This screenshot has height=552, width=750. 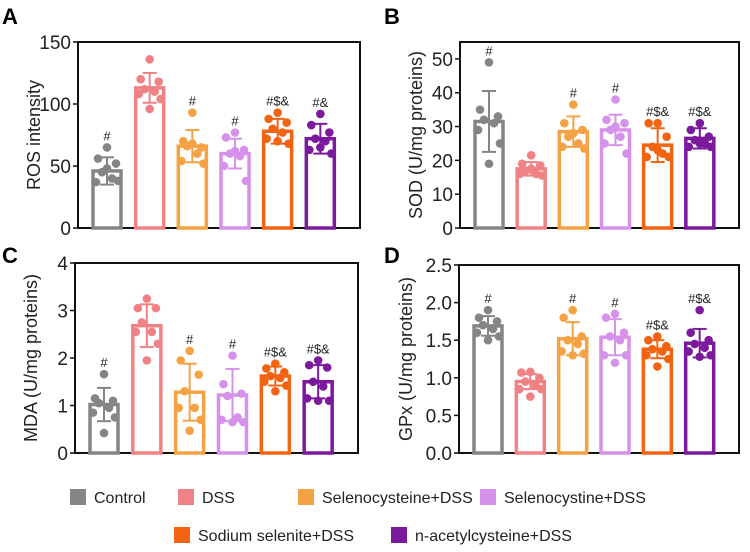 What do you see at coordinates (442, 128) in the screenshot?
I see `y-tick-label: 30` at bounding box center [442, 128].